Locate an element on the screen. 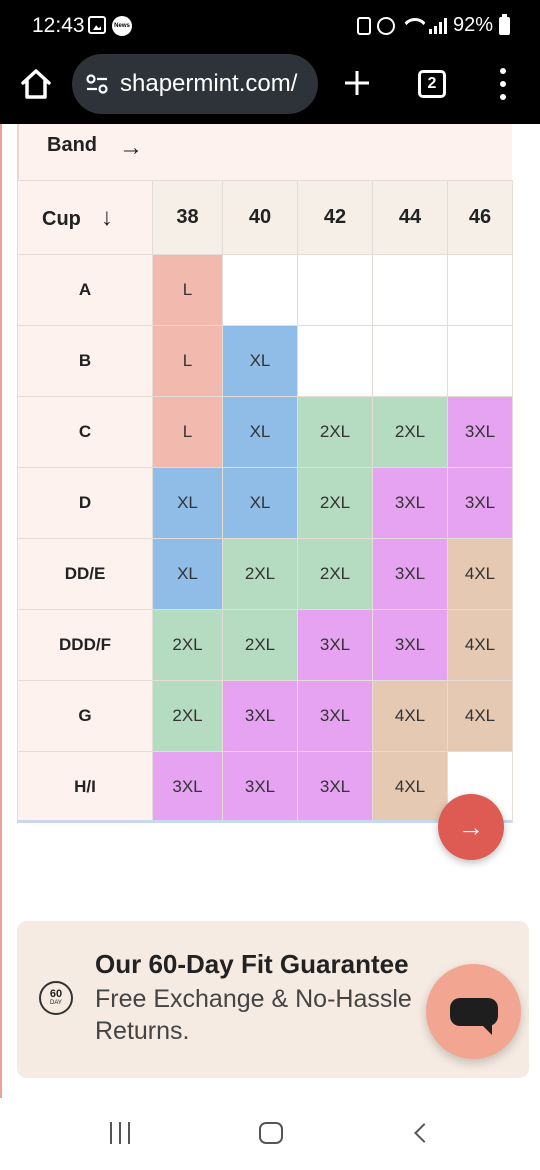  left-accent-line is located at coordinates (1, 611).